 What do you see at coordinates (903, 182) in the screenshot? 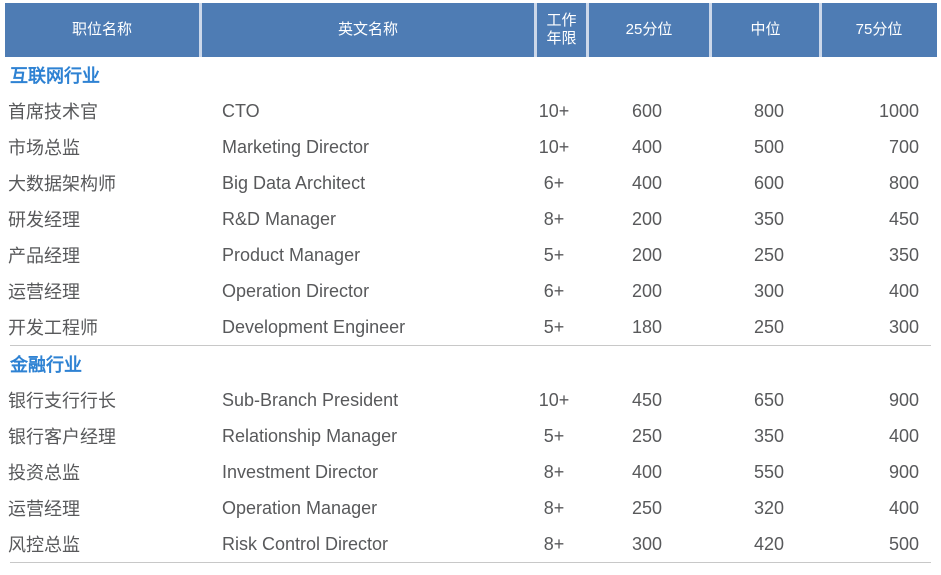
I see `cell-p75: 800` at bounding box center [903, 182].